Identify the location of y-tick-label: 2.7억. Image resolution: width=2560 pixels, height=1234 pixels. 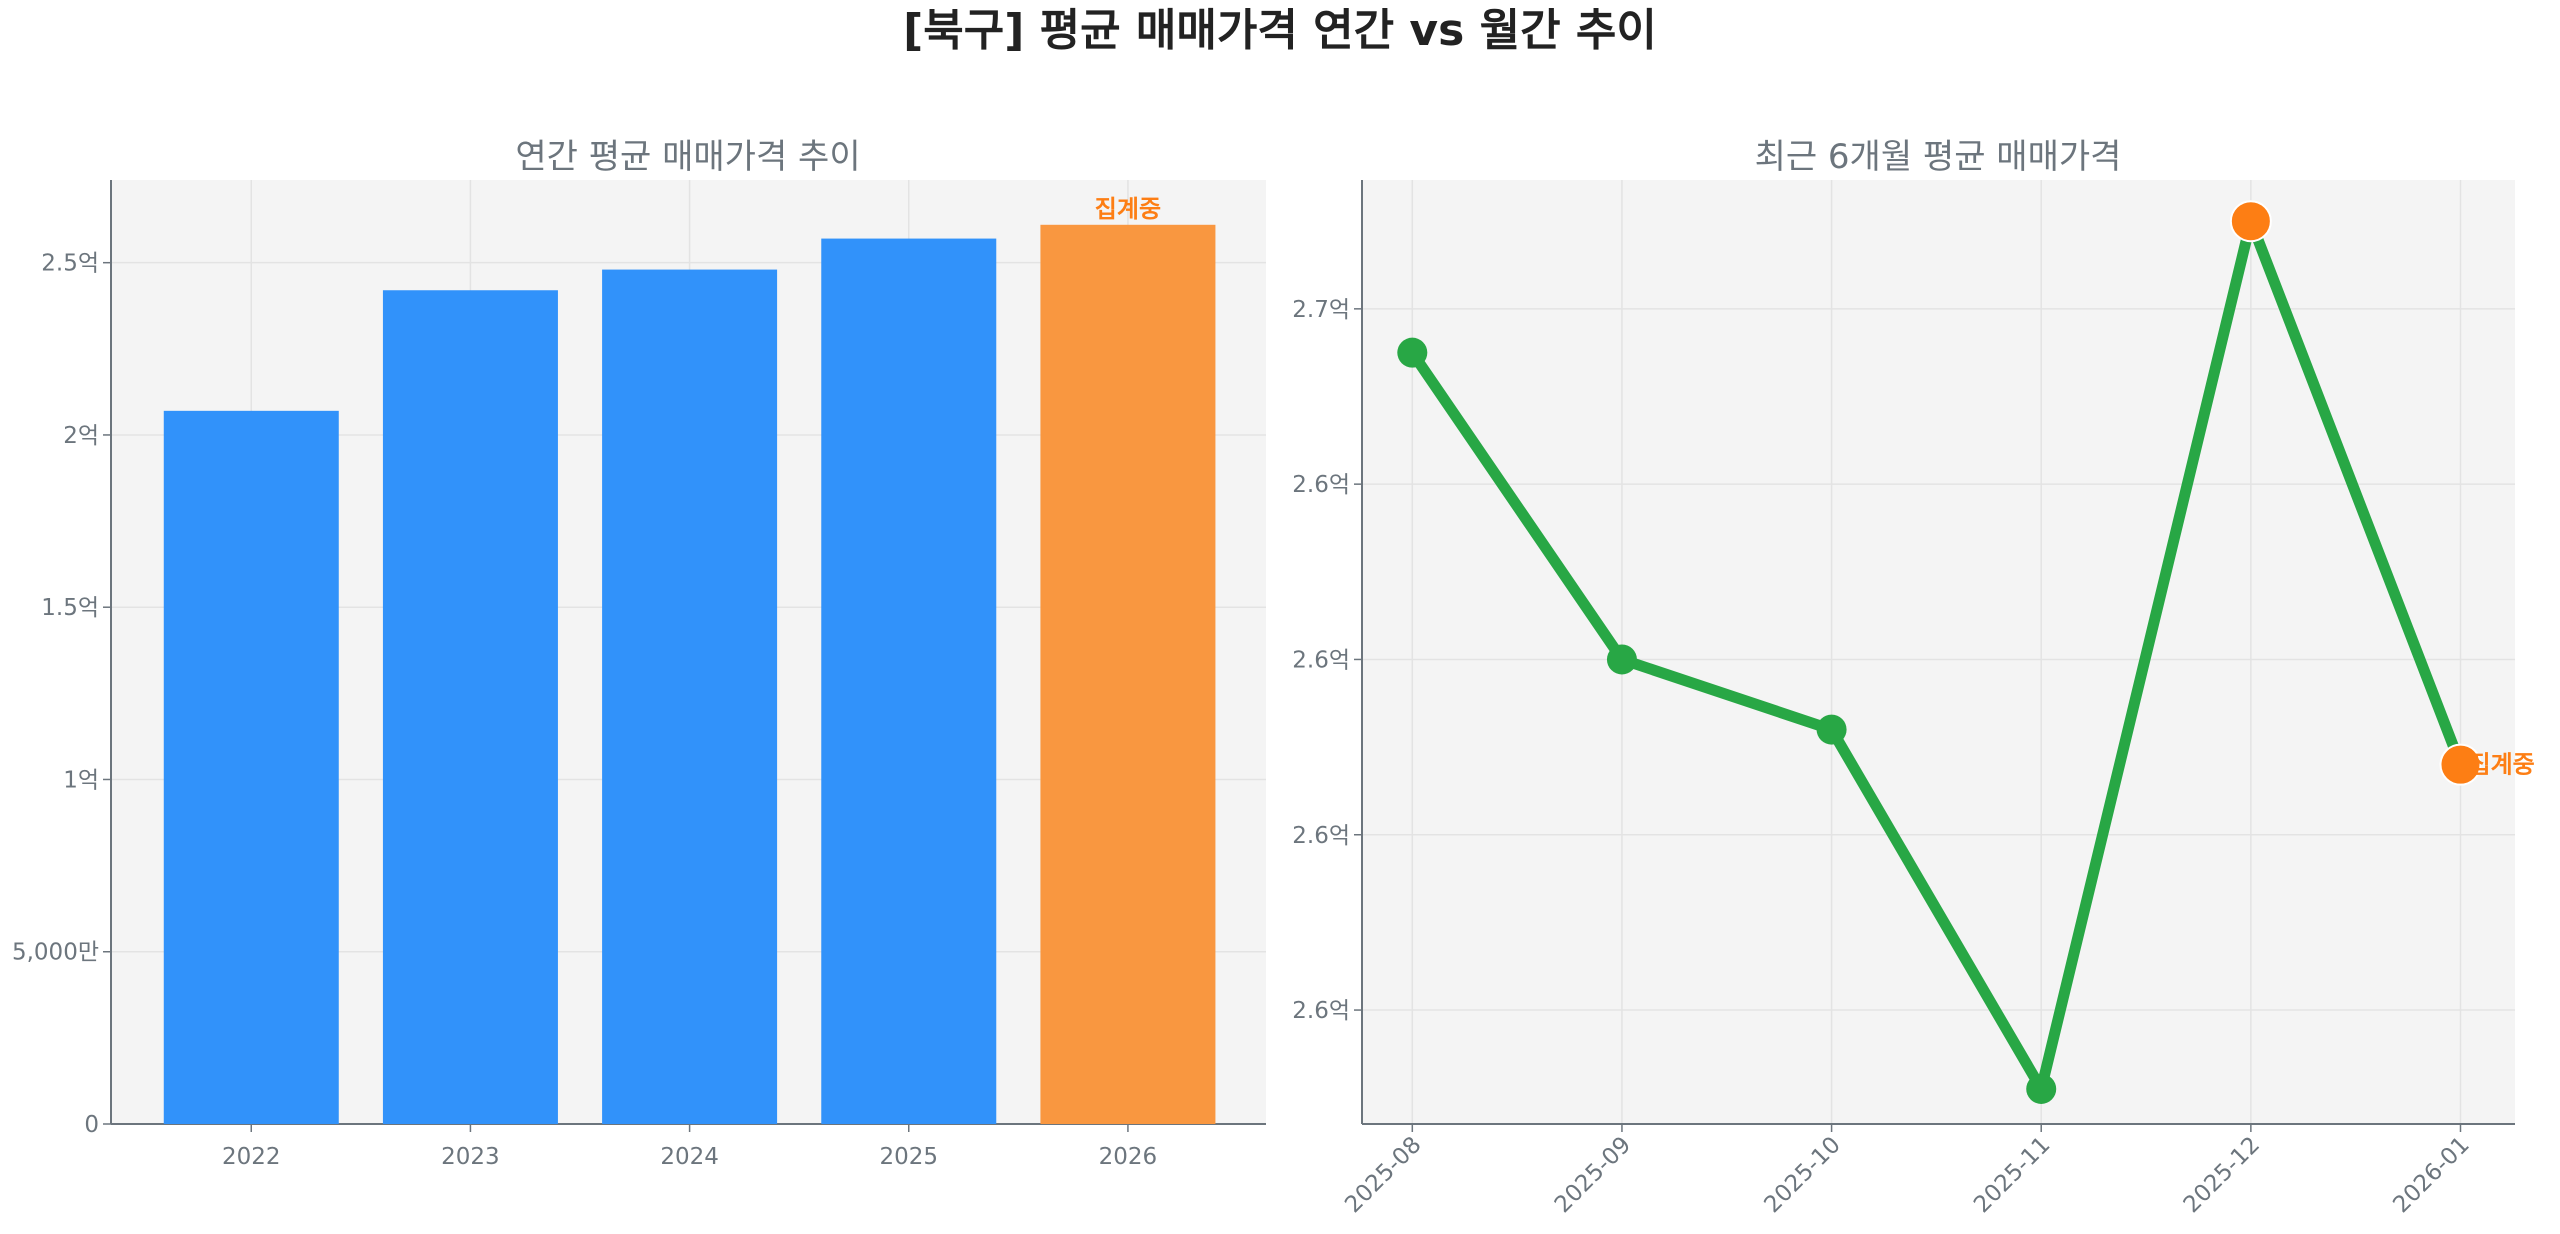
(1321, 310).